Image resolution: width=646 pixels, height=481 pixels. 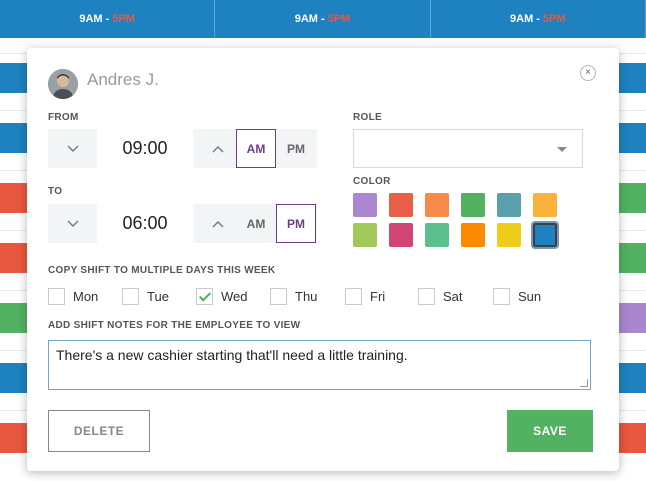 I want to click on from-decrement-button, so click(x=72, y=148).